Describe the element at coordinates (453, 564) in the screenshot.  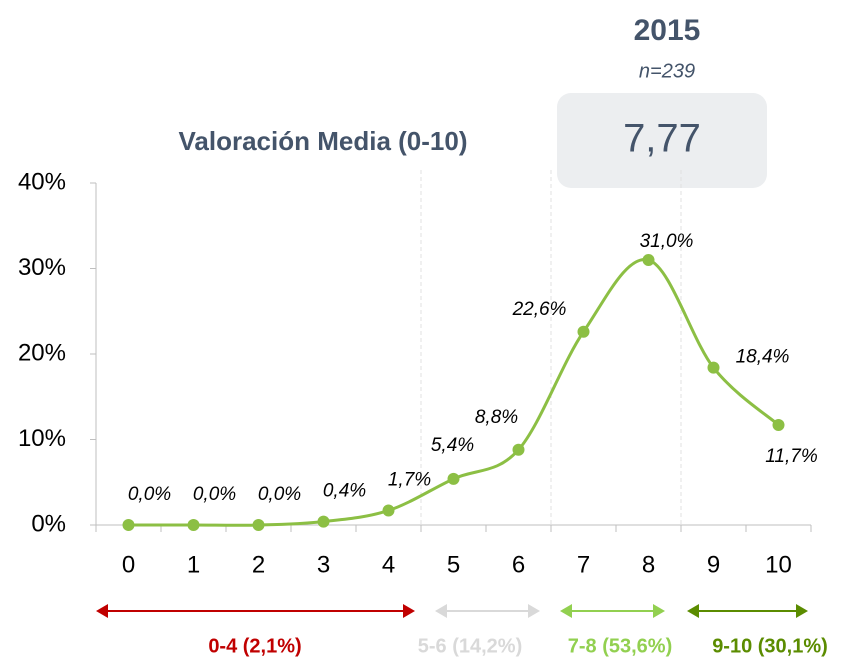
I see `x-tick-label: 5` at that location.